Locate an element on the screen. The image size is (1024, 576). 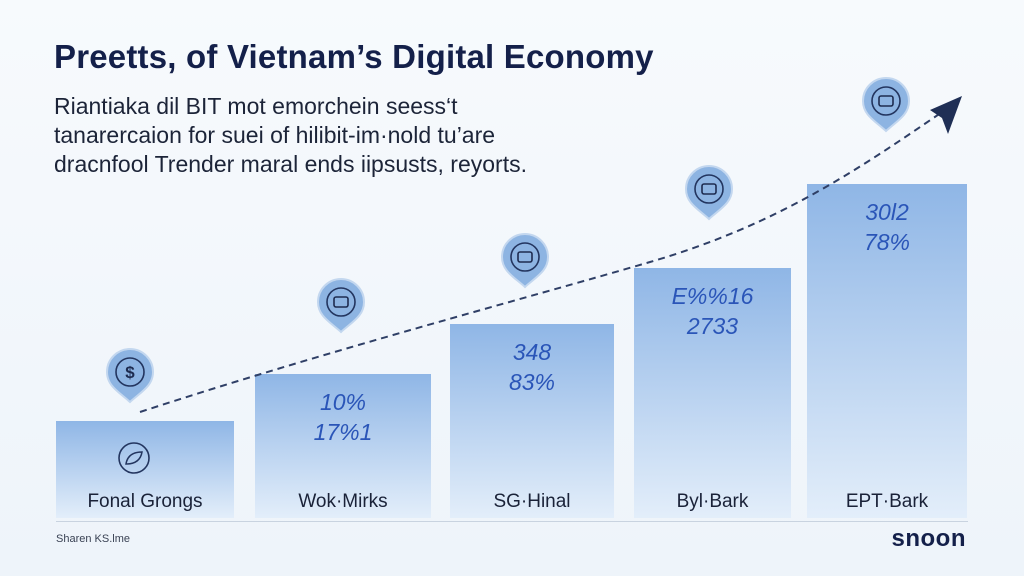
trend-arrow-icon is located at coordinates (946, 115).